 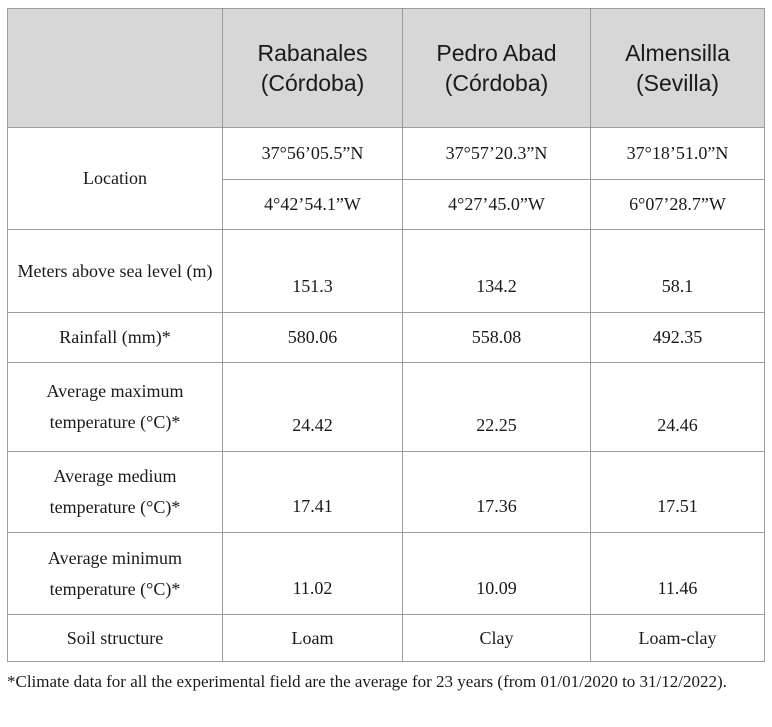 What do you see at coordinates (312, 204) in the screenshot?
I see `longitude-cell: 4°42’54.1”W` at bounding box center [312, 204].